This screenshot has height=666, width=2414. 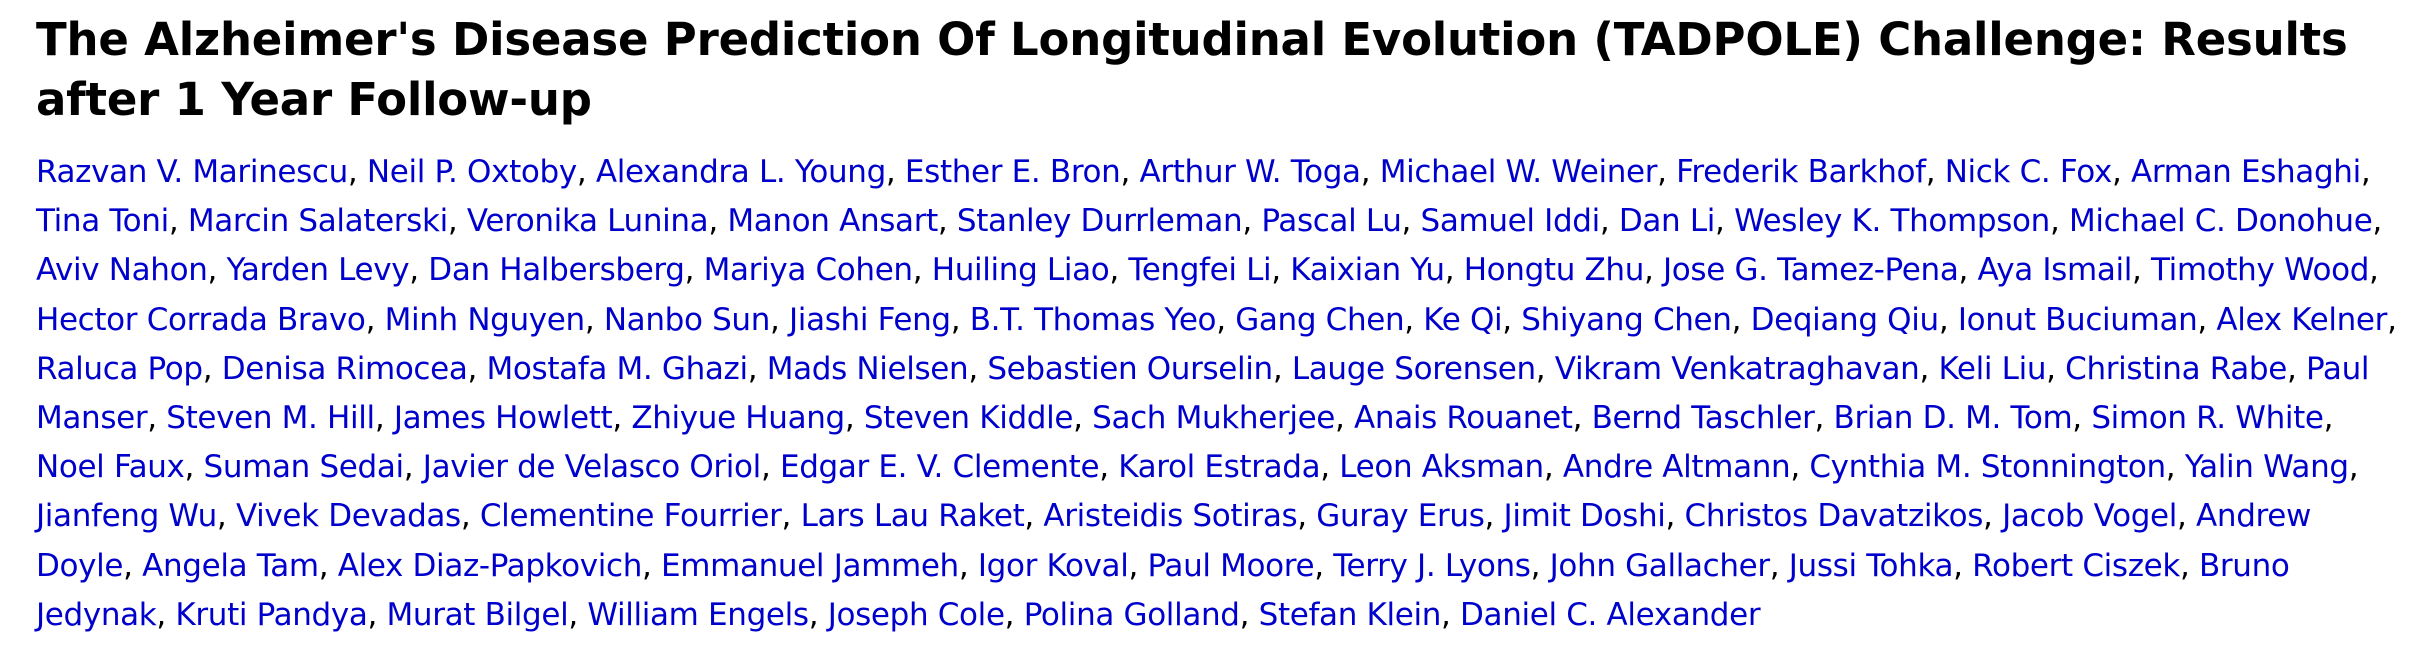 What do you see at coordinates (1099, 221) in the screenshot?
I see `author-link: Stanley Durrleman` at bounding box center [1099, 221].